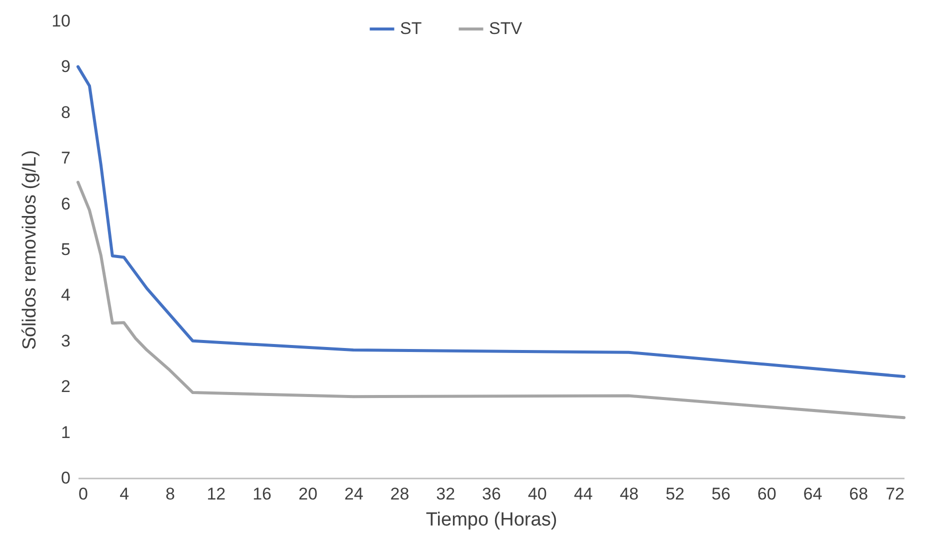  What do you see at coordinates (675, 494) in the screenshot?
I see `x-tick-label: 52` at bounding box center [675, 494].